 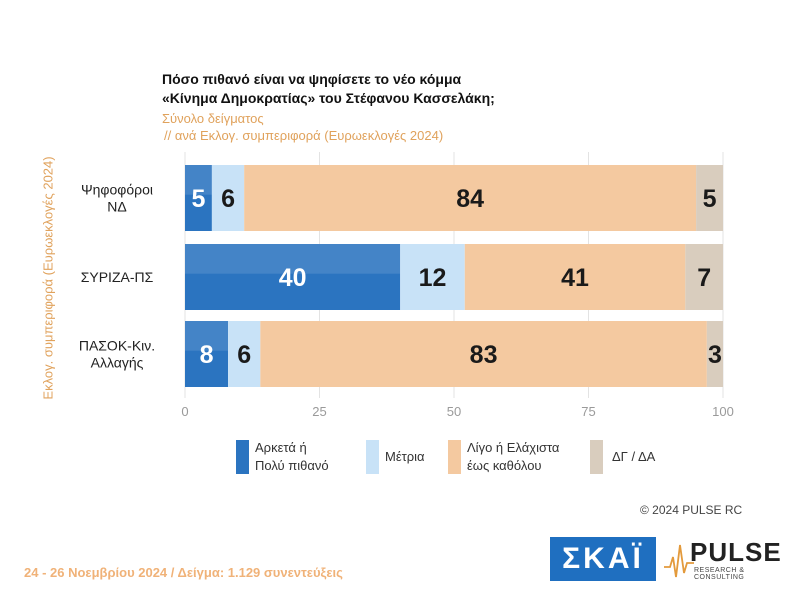 I want to click on x-tick-label: 50, so click(x=454, y=411).